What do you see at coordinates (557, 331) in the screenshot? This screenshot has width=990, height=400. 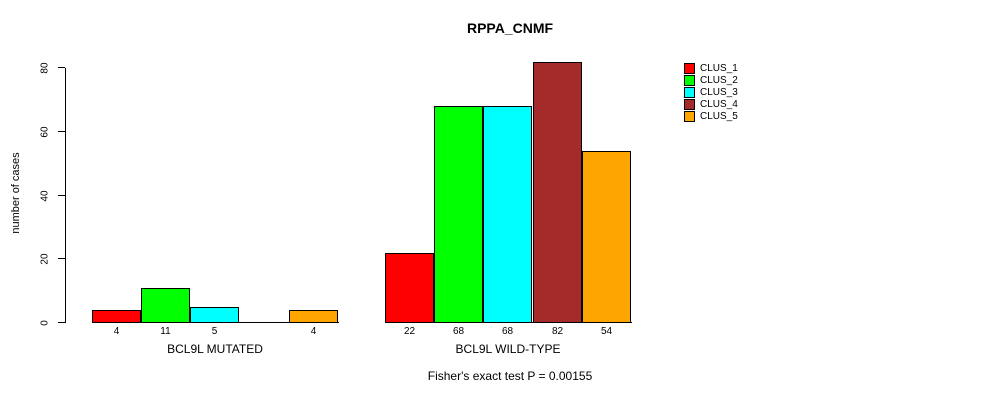 I see `bar-value-label: 82` at bounding box center [557, 331].